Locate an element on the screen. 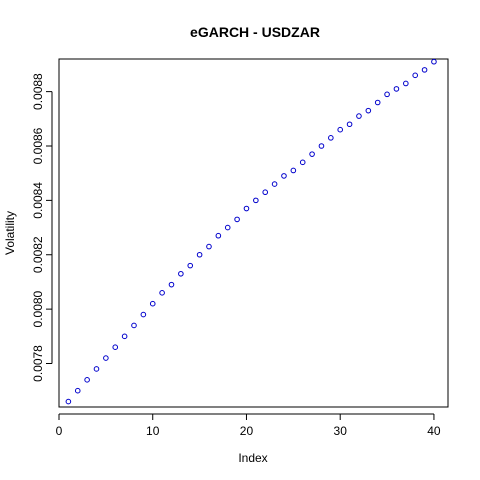  y-tick-label: 0.0080 is located at coordinates (38, 308).